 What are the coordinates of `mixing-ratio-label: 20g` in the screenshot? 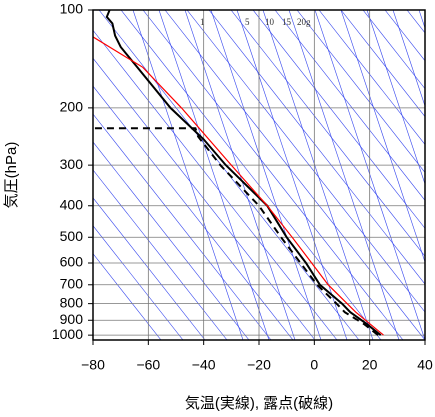 It's located at (304, 22).